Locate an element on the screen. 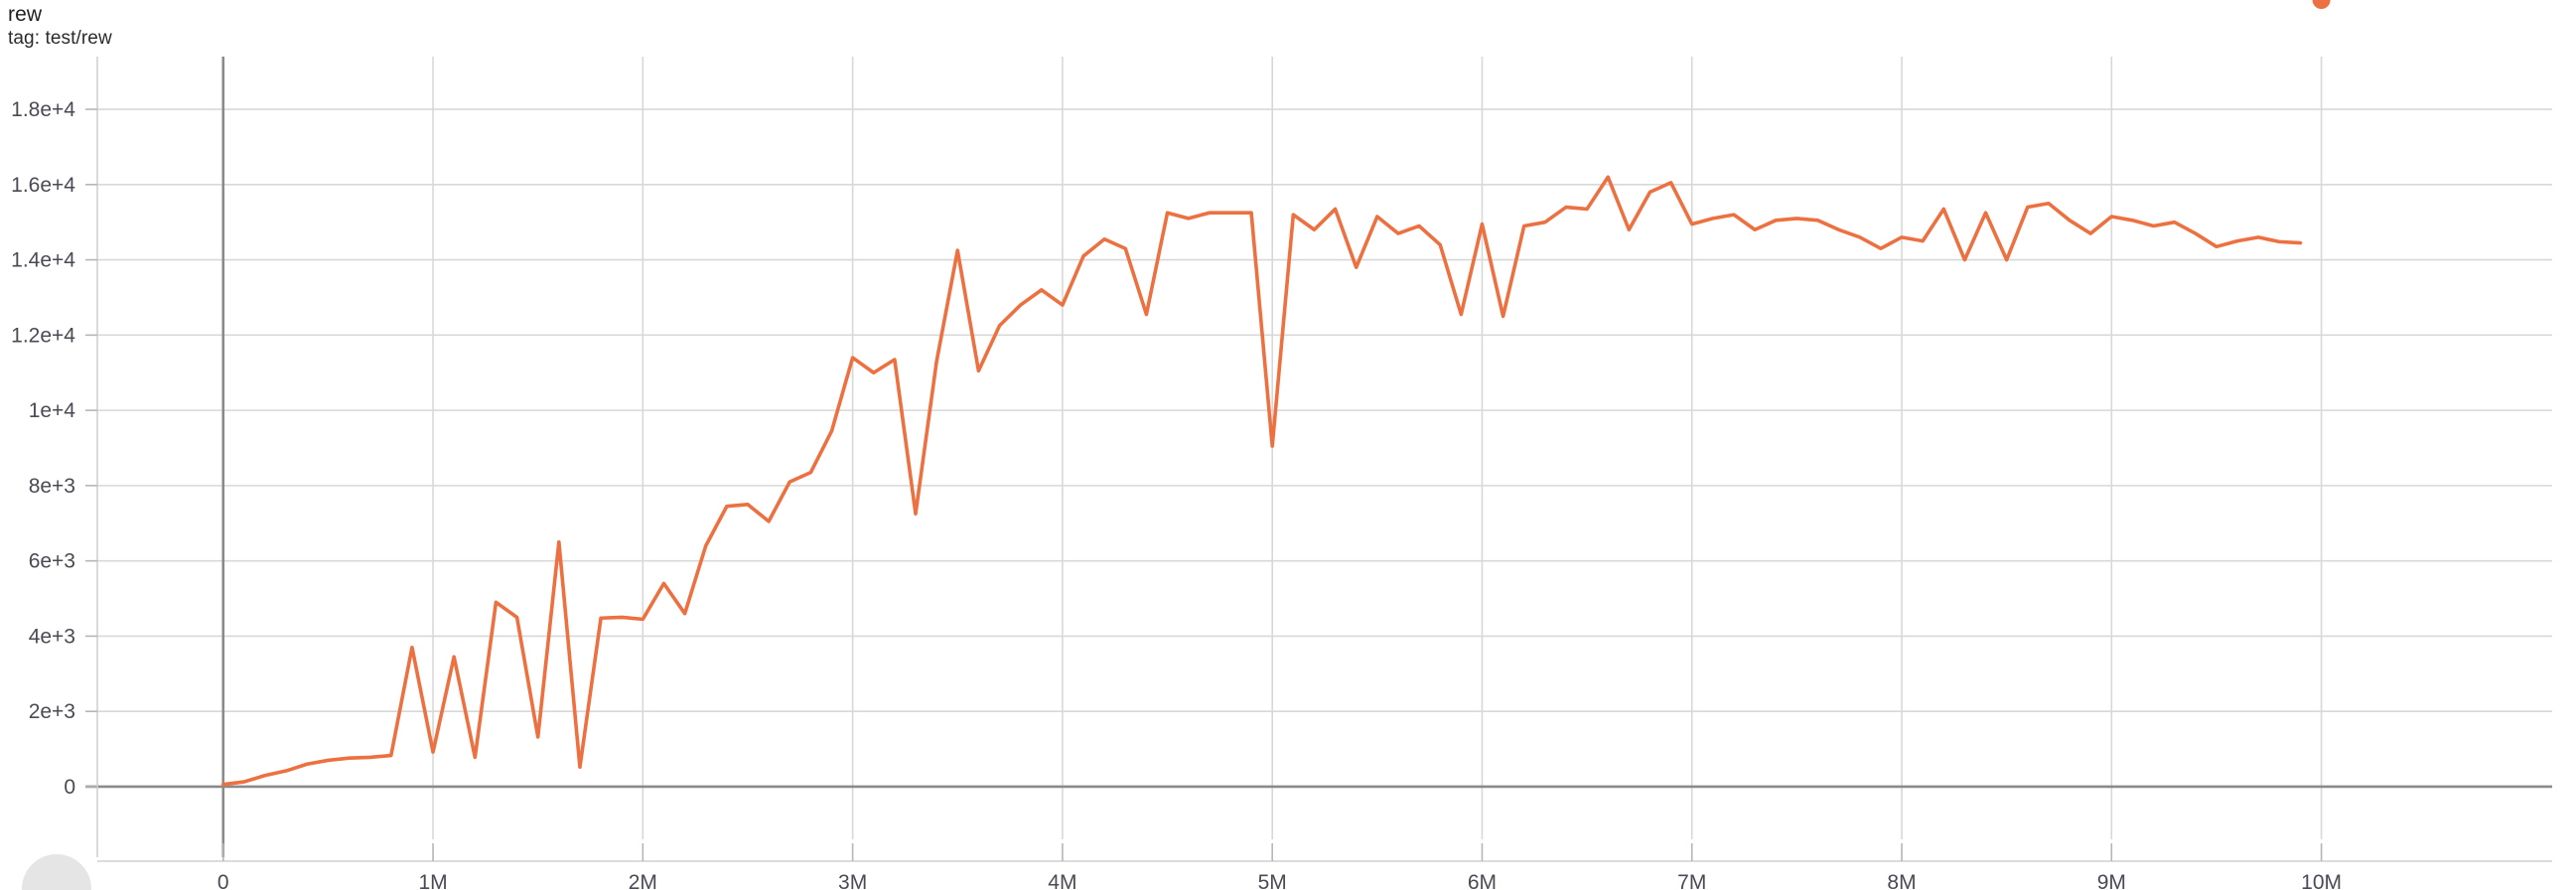 Image resolution: width=2576 pixels, height=890 pixels. y-tick-label: 1e+4 is located at coordinates (52, 410).